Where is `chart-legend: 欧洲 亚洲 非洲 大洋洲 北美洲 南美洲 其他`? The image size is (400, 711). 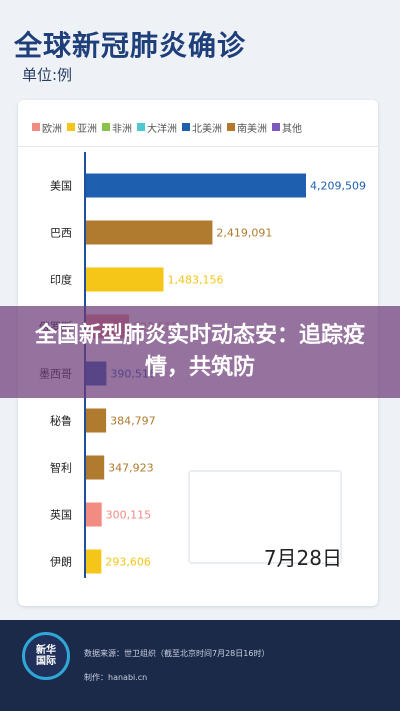 chart-legend: 欧洲 亚洲 非洲 大洋洲 北美洲 南美洲 其他 is located at coordinates (167, 127).